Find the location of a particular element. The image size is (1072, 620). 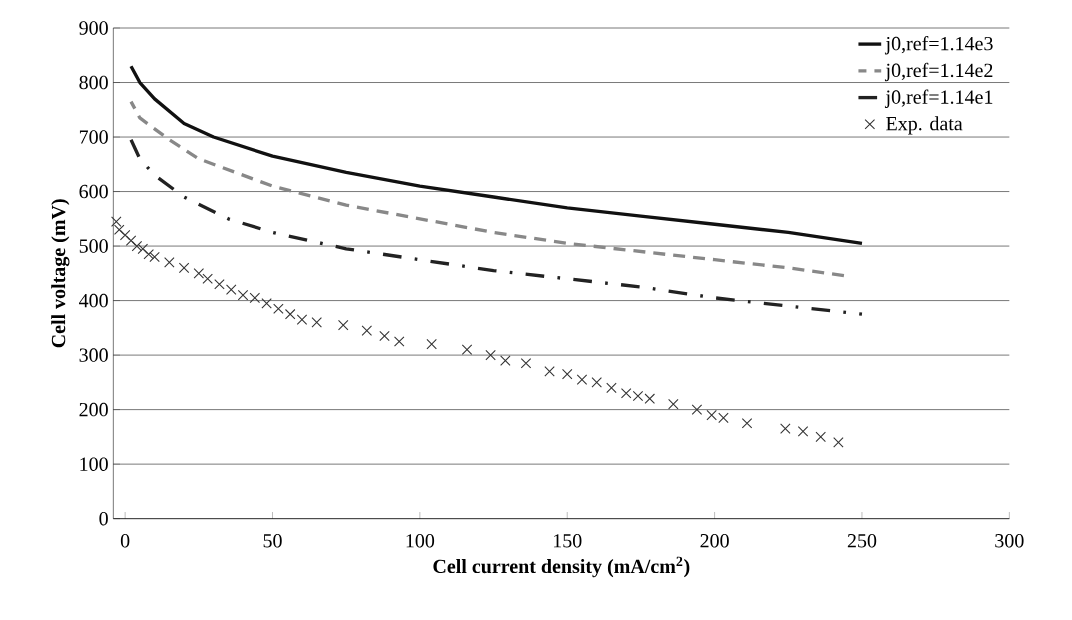

x-tick-label: 0 is located at coordinates (125, 541).